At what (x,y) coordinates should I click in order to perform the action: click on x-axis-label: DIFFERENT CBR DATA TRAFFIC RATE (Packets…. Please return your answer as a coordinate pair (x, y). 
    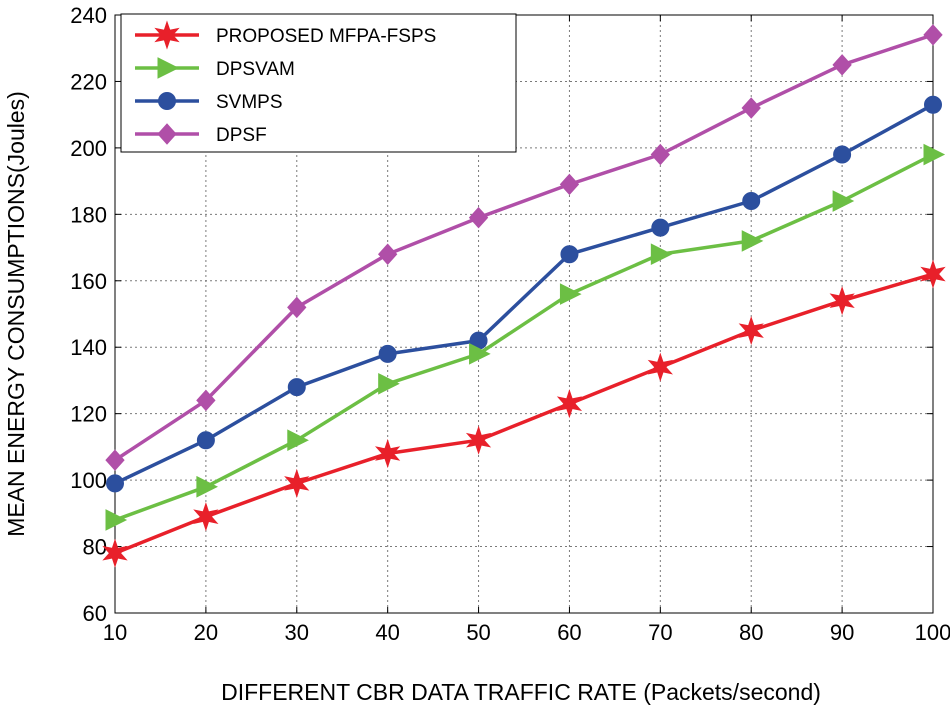
    Looking at the image, I should click on (521, 692).